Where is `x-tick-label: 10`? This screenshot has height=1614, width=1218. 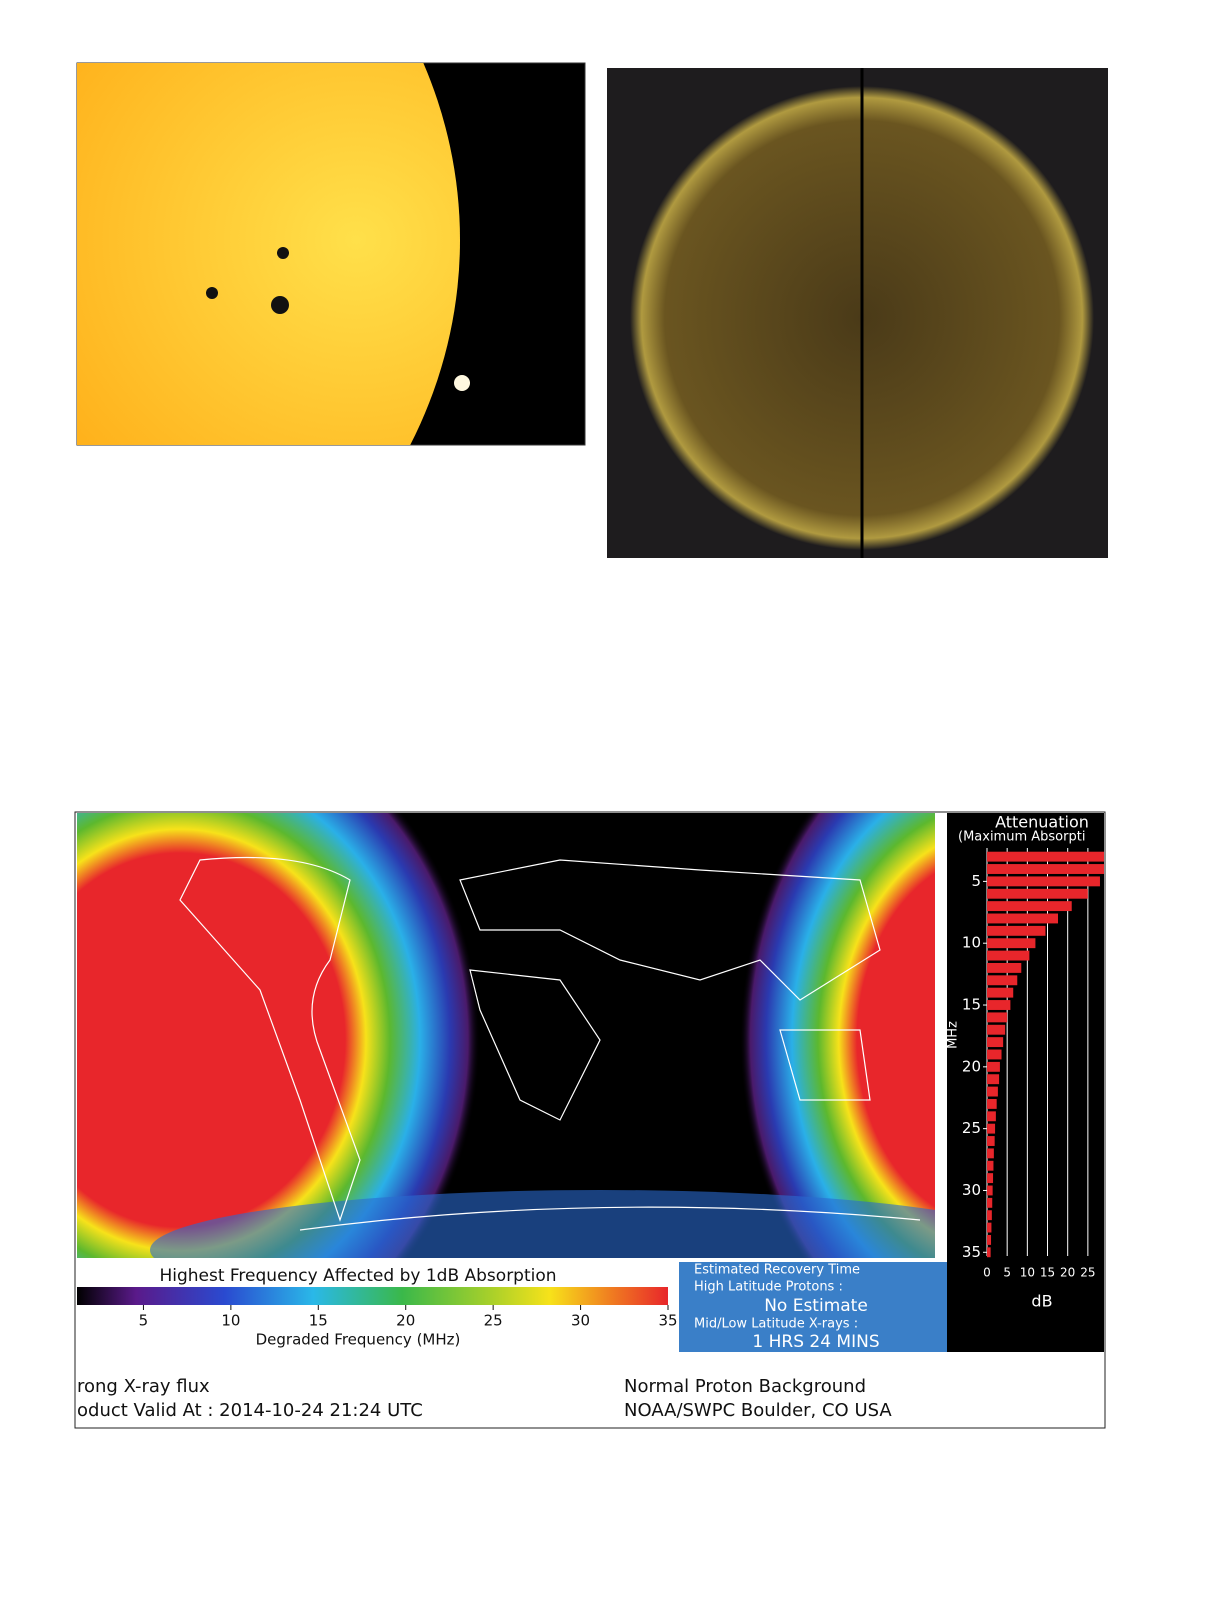
x-tick-label: 10 is located at coordinates (1027, 1273).